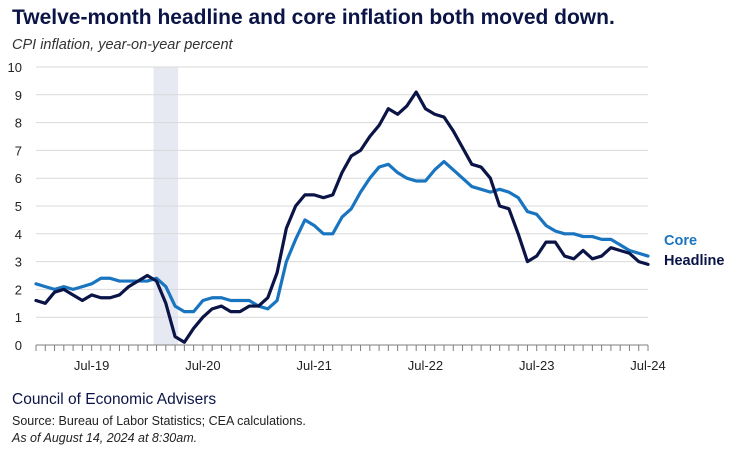  Describe the element at coordinates (313, 365) in the screenshot. I see `x-tick-label: Jul-21` at that location.